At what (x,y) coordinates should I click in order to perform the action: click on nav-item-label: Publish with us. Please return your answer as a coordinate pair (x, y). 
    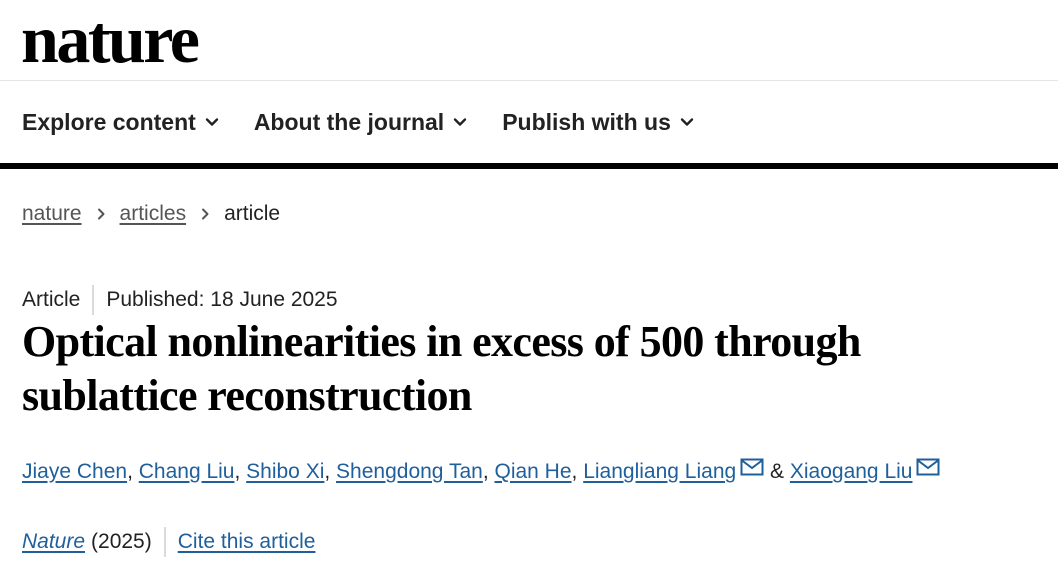
    Looking at the image, I should click on (586, 121).